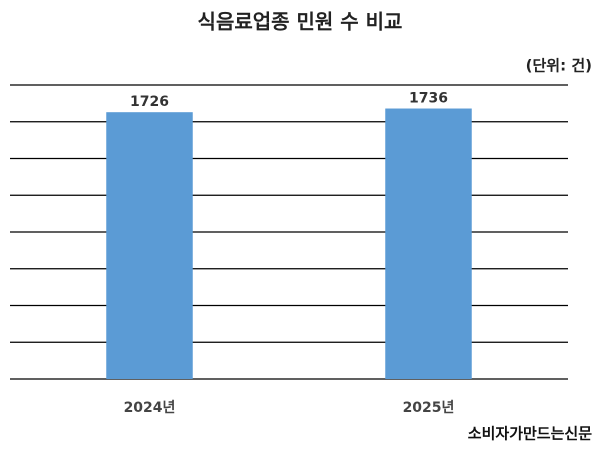 The height and width of the screenshot is (449, 600). Describe the element at coordinates (300, 22) in the screenshot. I see `chart-title: 식음료업종 민원 수 비교` at that location.